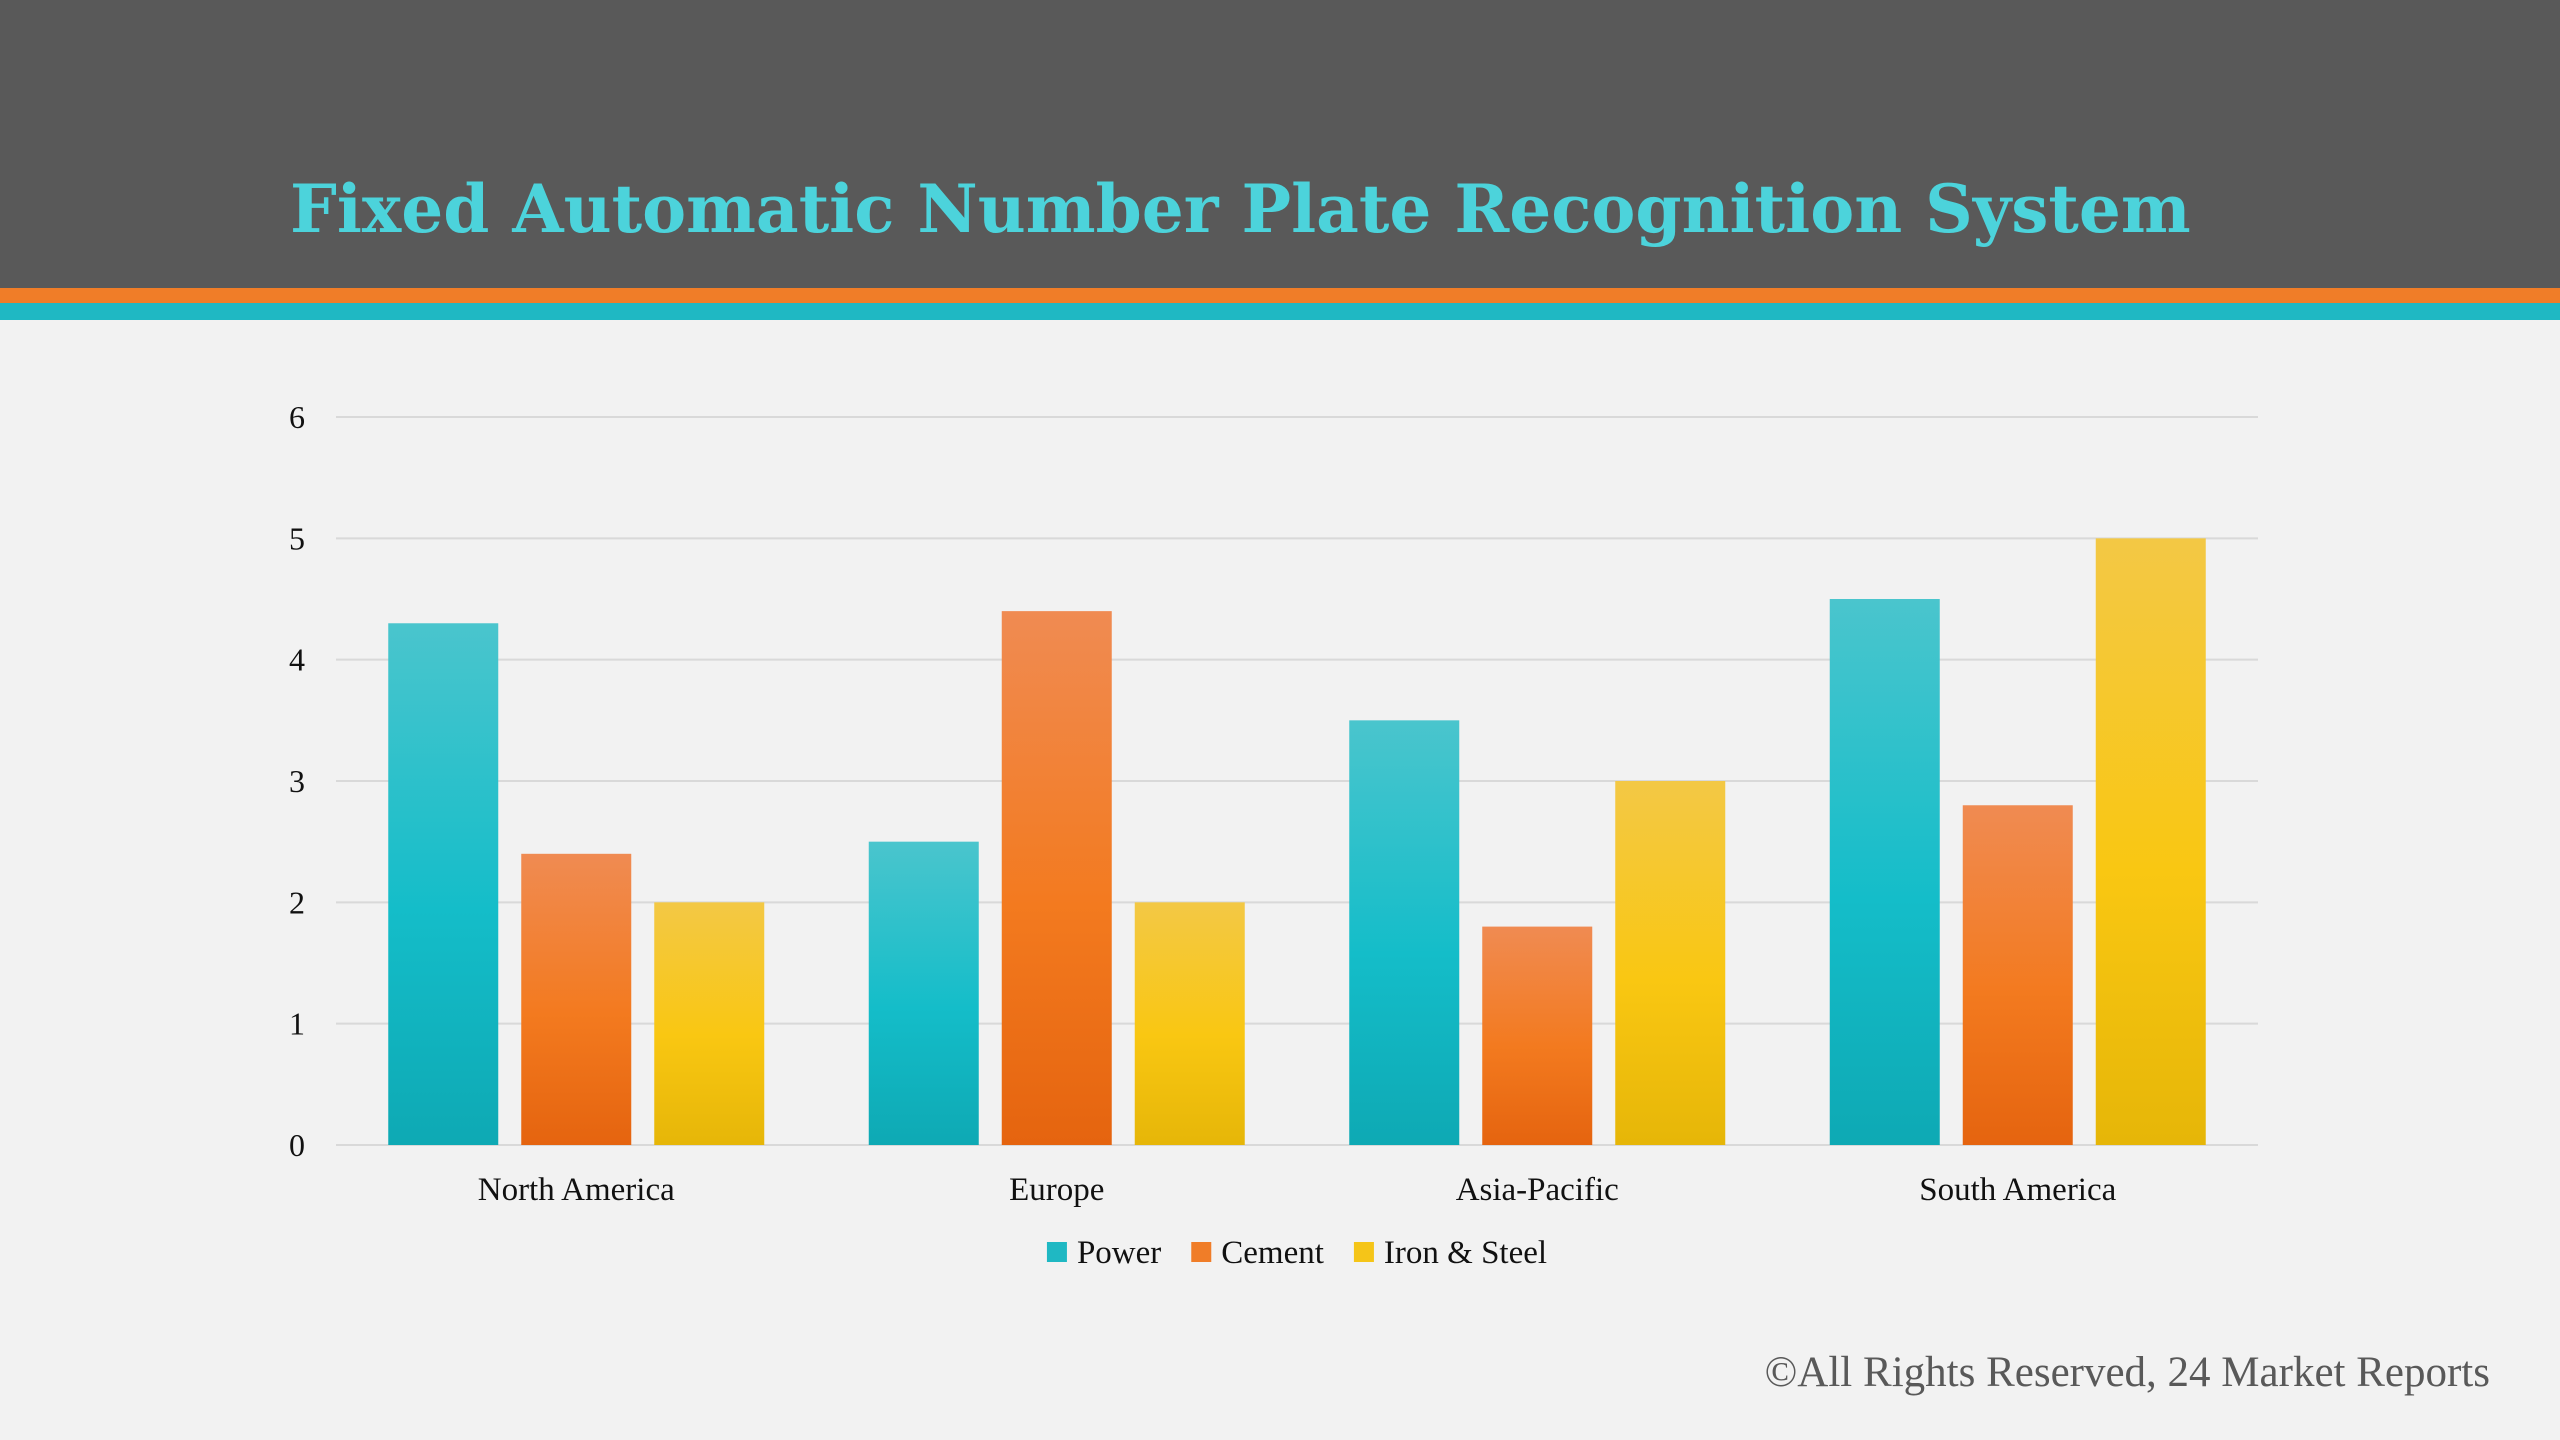 The width and height of the screenshot is (2560, 1440). Describe the element at coordinates (1056, 1190) in the screenshot. I see `x-category-label: Europe` at that location.